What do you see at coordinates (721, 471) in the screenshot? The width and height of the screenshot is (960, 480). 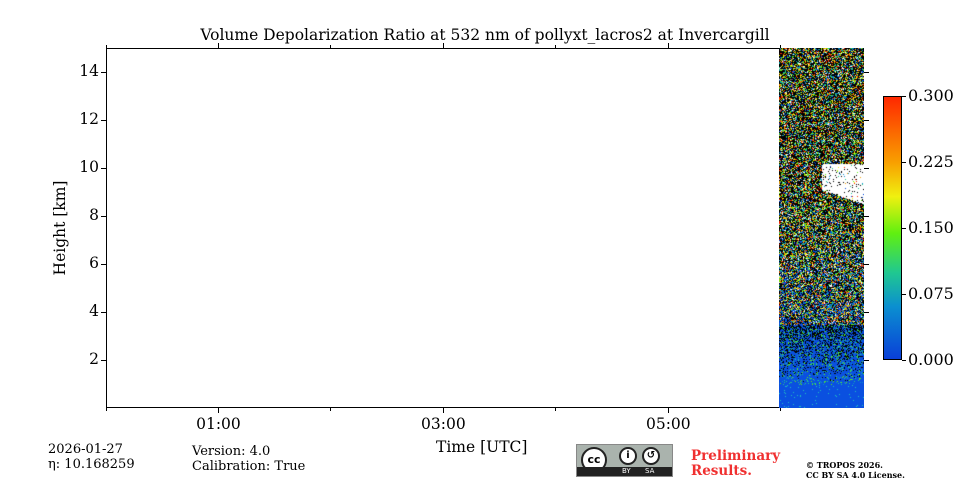 I see `preliminary-line2: Results.` at bounding box center [721, 471].